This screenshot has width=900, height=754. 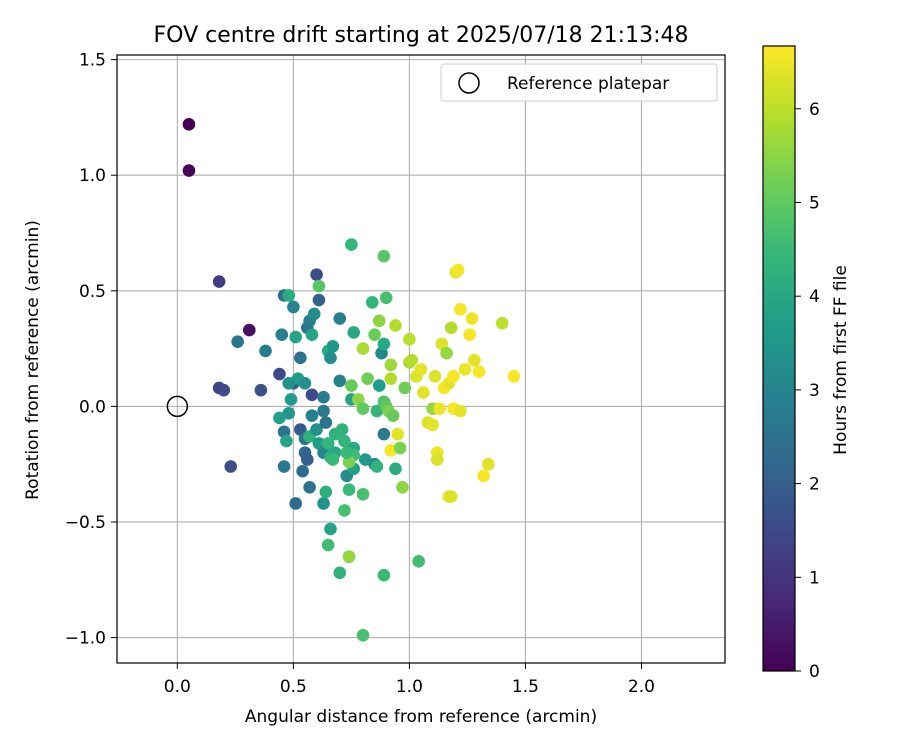 I want to click on colorbar-tick-label: 6, so click(x=814, y=110).